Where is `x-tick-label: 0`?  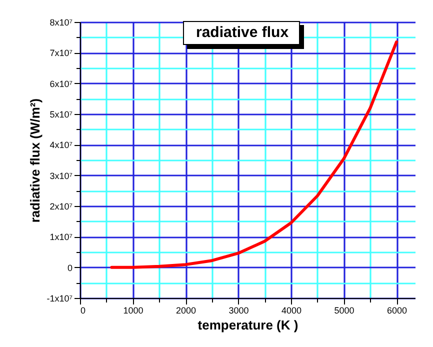 x-tick-label: 0 is located at coordinates (83, 311).